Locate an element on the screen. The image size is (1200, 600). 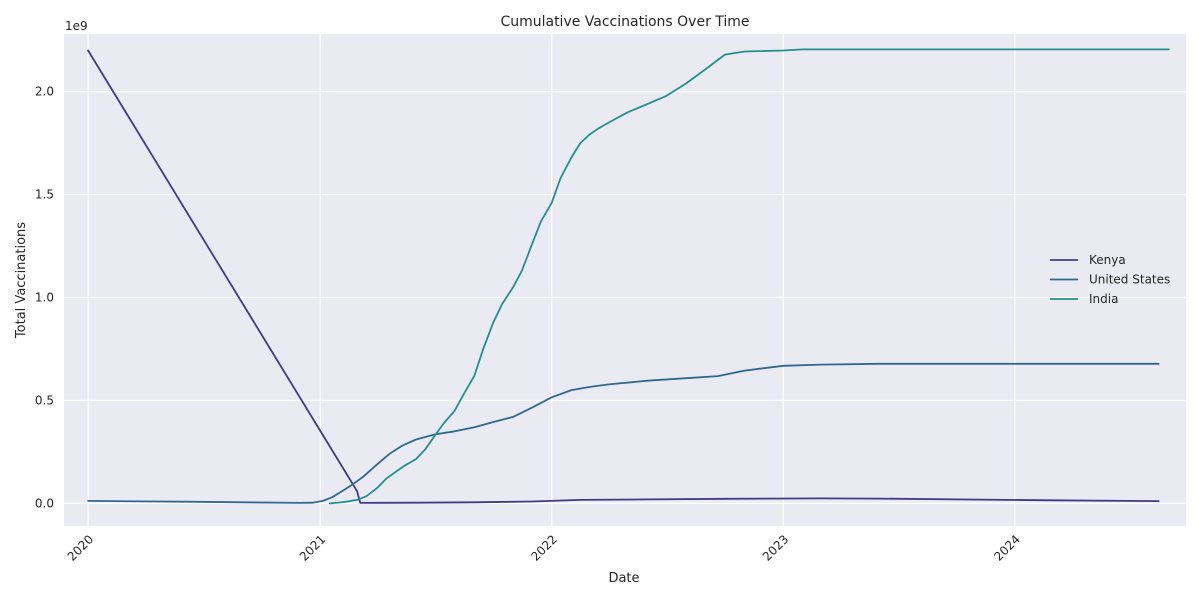
y-tick-label: 1.5 is located at coordinates (44, 195).